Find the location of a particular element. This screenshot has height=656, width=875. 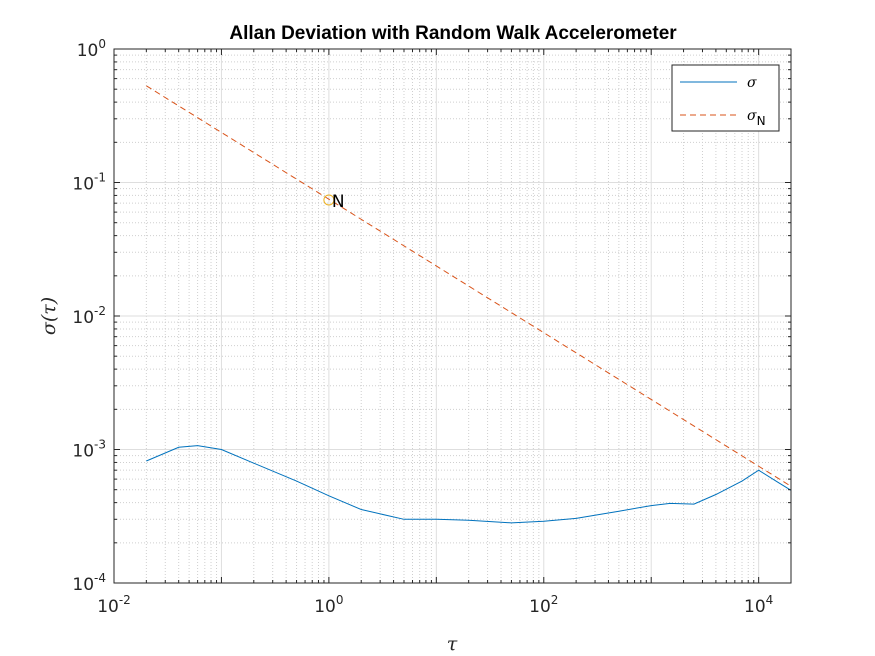

y-tick-label: 10⁻⁴ is located at coordinates (89, 583).